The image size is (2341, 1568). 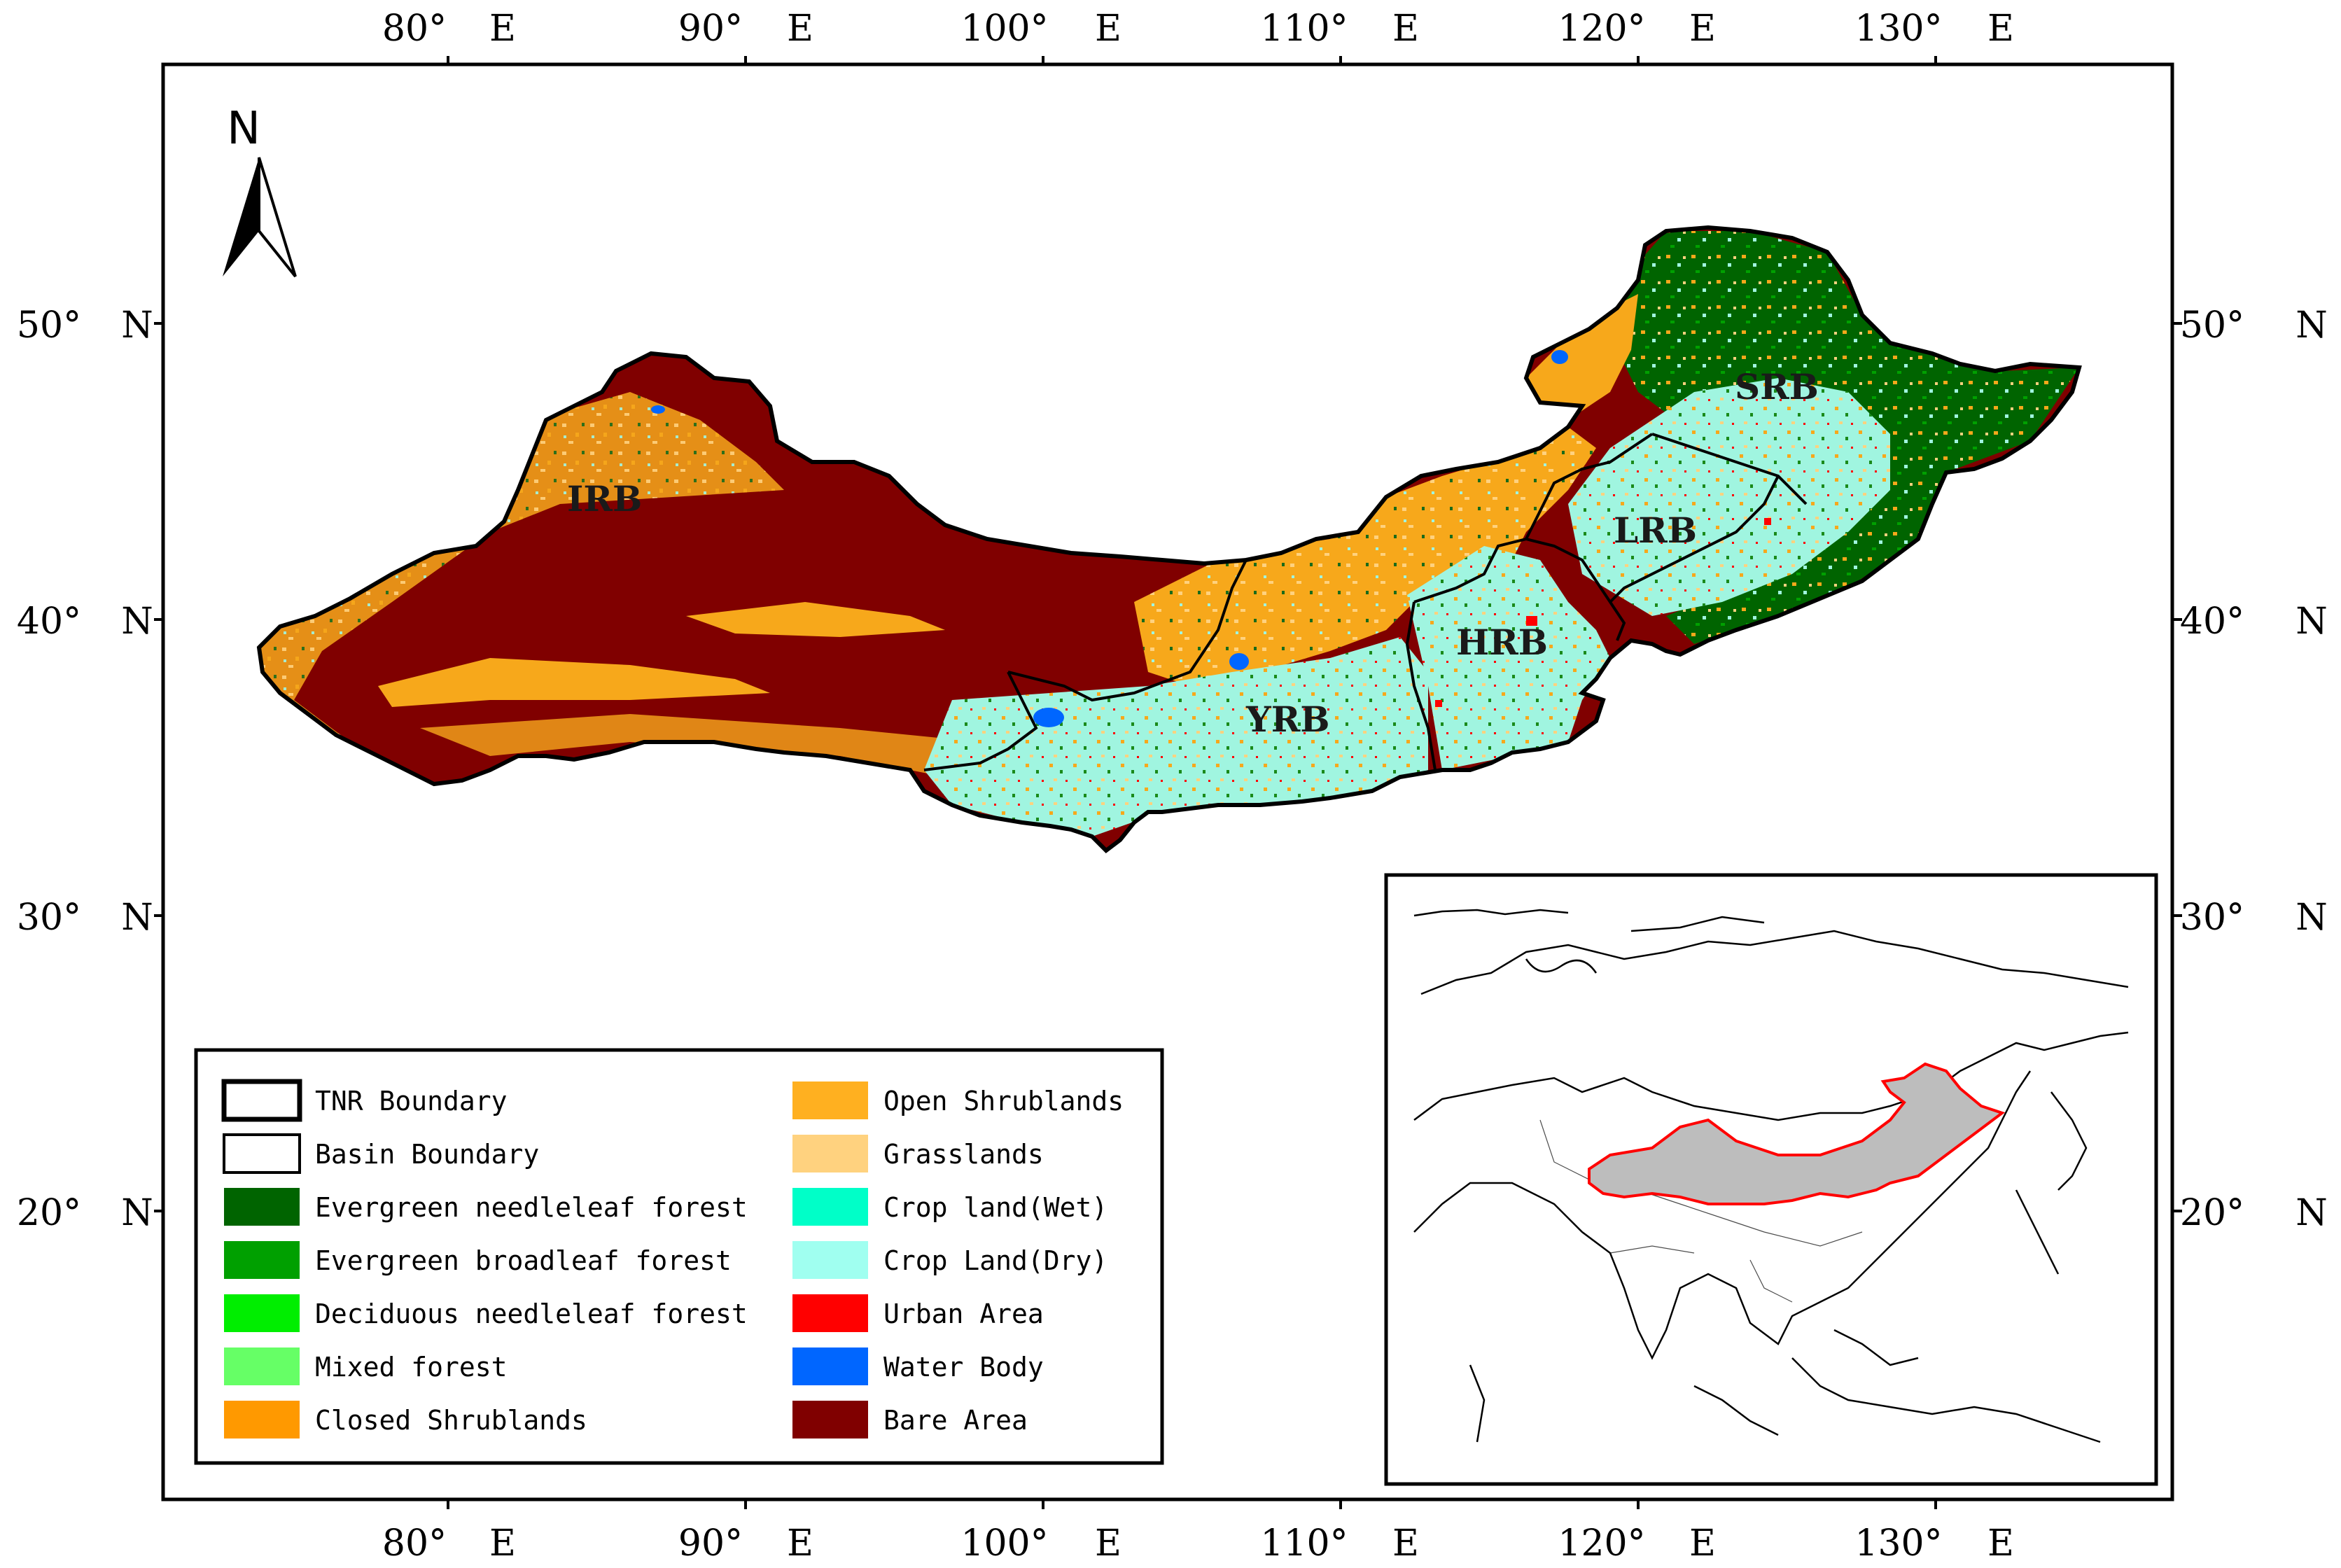 What do you see at coordinates (1601, 1543) in the screenshot?
I see `bottom-tick-deg: 120°` at bounding box center [1601, 1543].